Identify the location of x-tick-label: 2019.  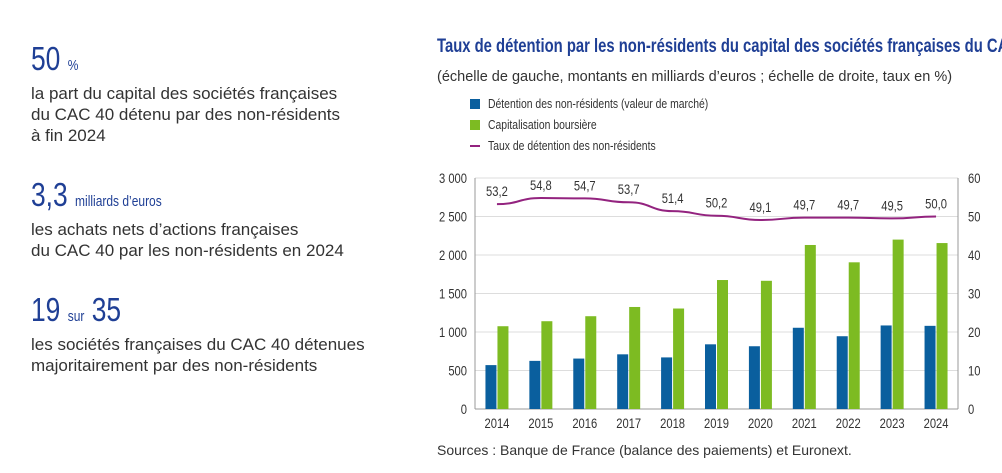
(716, 423).